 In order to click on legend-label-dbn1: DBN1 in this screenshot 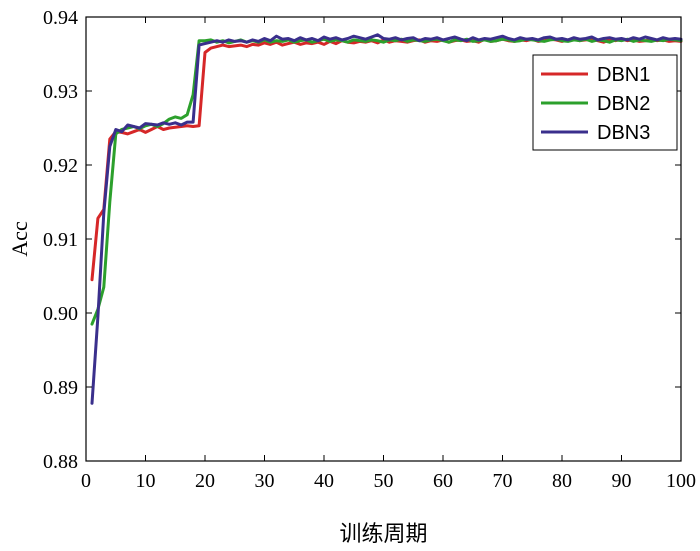, I will do `click(623, 75)`.